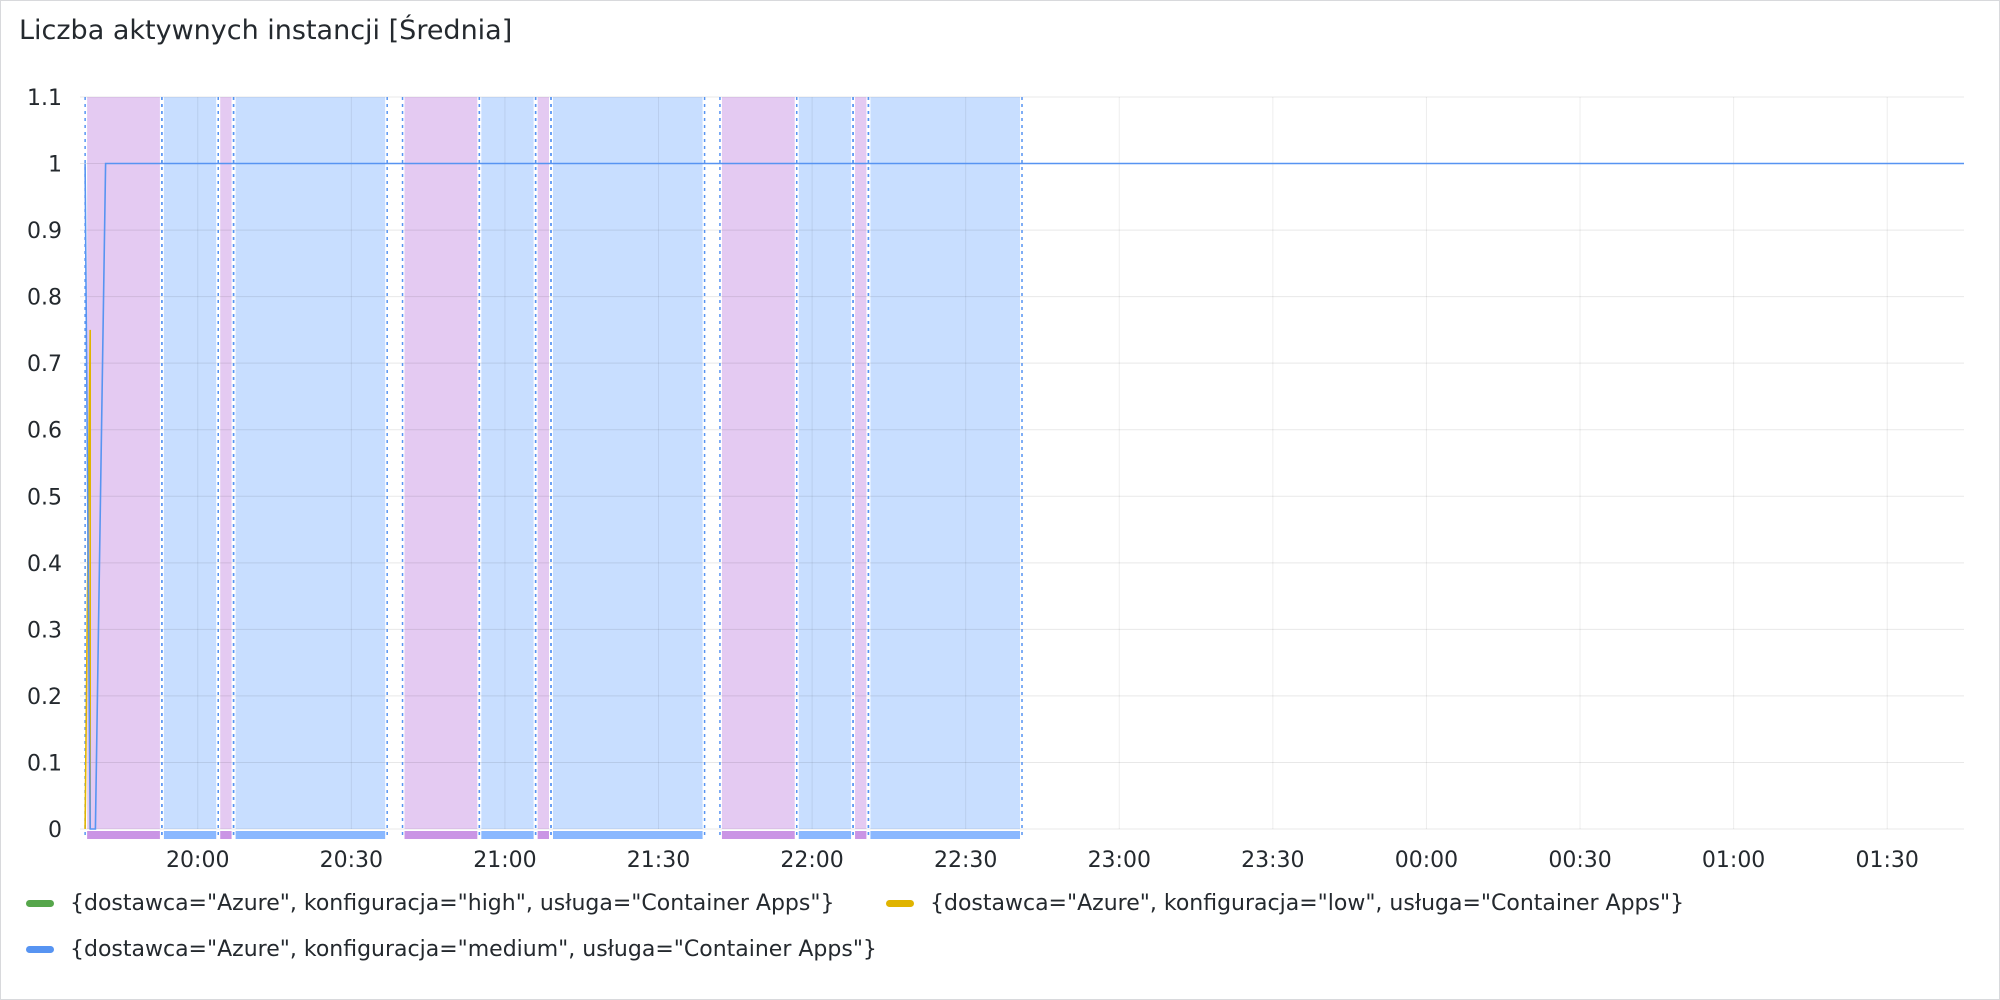  Describe the element at coordinates (266, 30) in the screenshot. I see `panel-title: Liczba aktywnych instancji [Średnia]` at that location.